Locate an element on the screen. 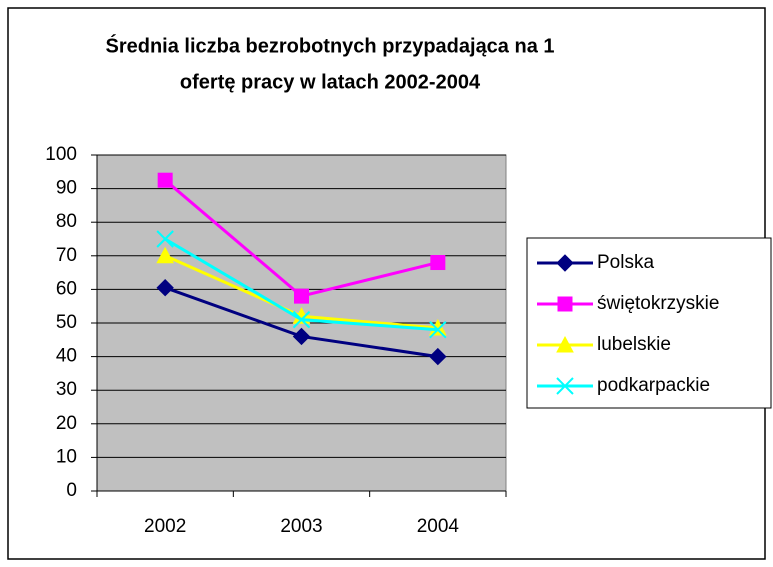  y-tick-label: 0 is located at coordinates (71, 490).